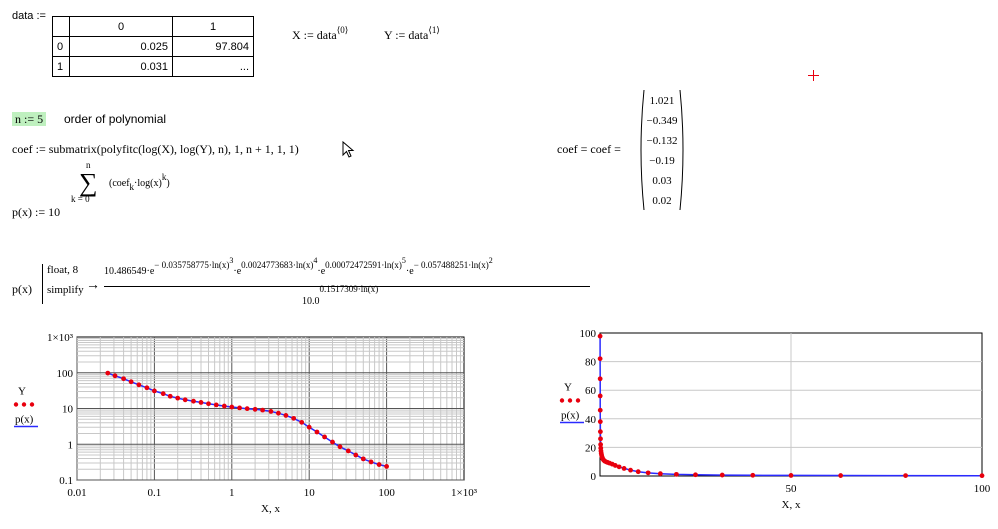 The width and height of the screenshot is (998, 529). What do you see at coordinates (591, 391) in the screenshot?
I see `y-tick-label: 60` at bounding box center [591, 391].